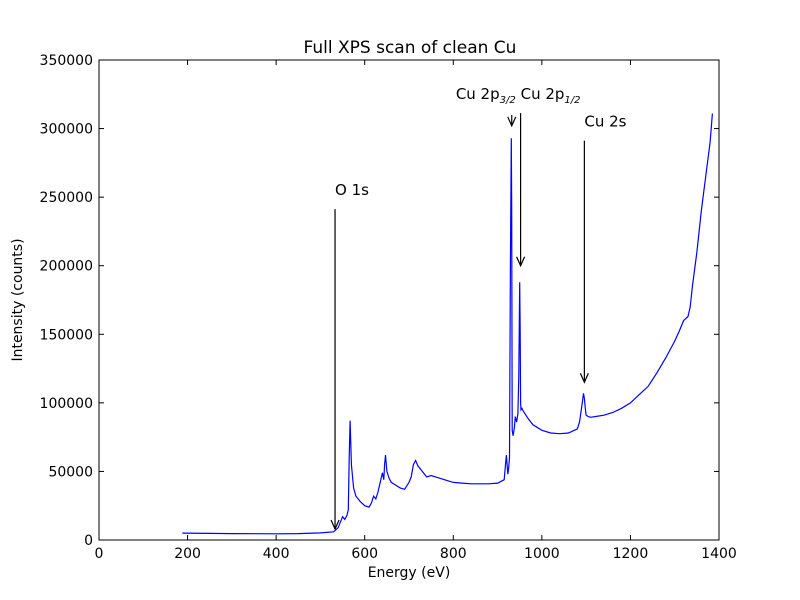  What do you see at coordinates (66, 130) in the screenshot?
I see `y-tick-label: 300000` at bounding box center [66, 130].